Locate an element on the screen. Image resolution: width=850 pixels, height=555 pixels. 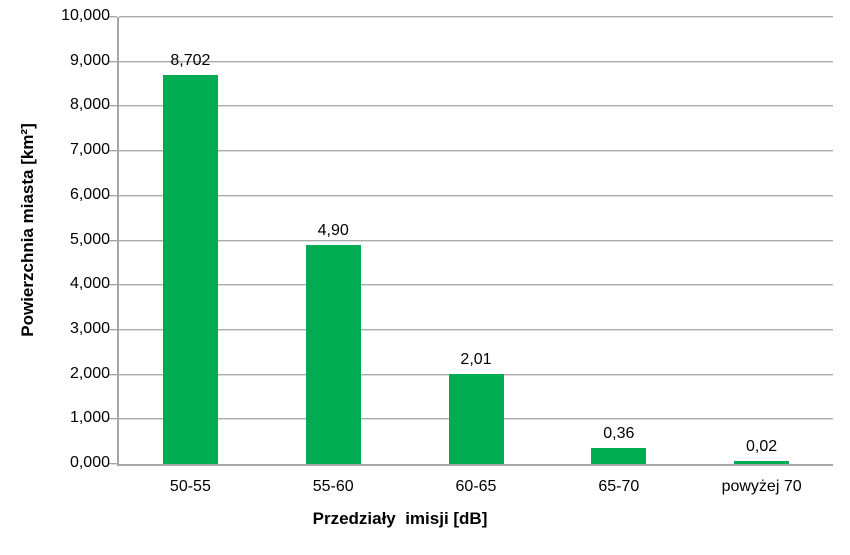
y-axis-tick-label: 8,000 is located at coordinates (89, 105).